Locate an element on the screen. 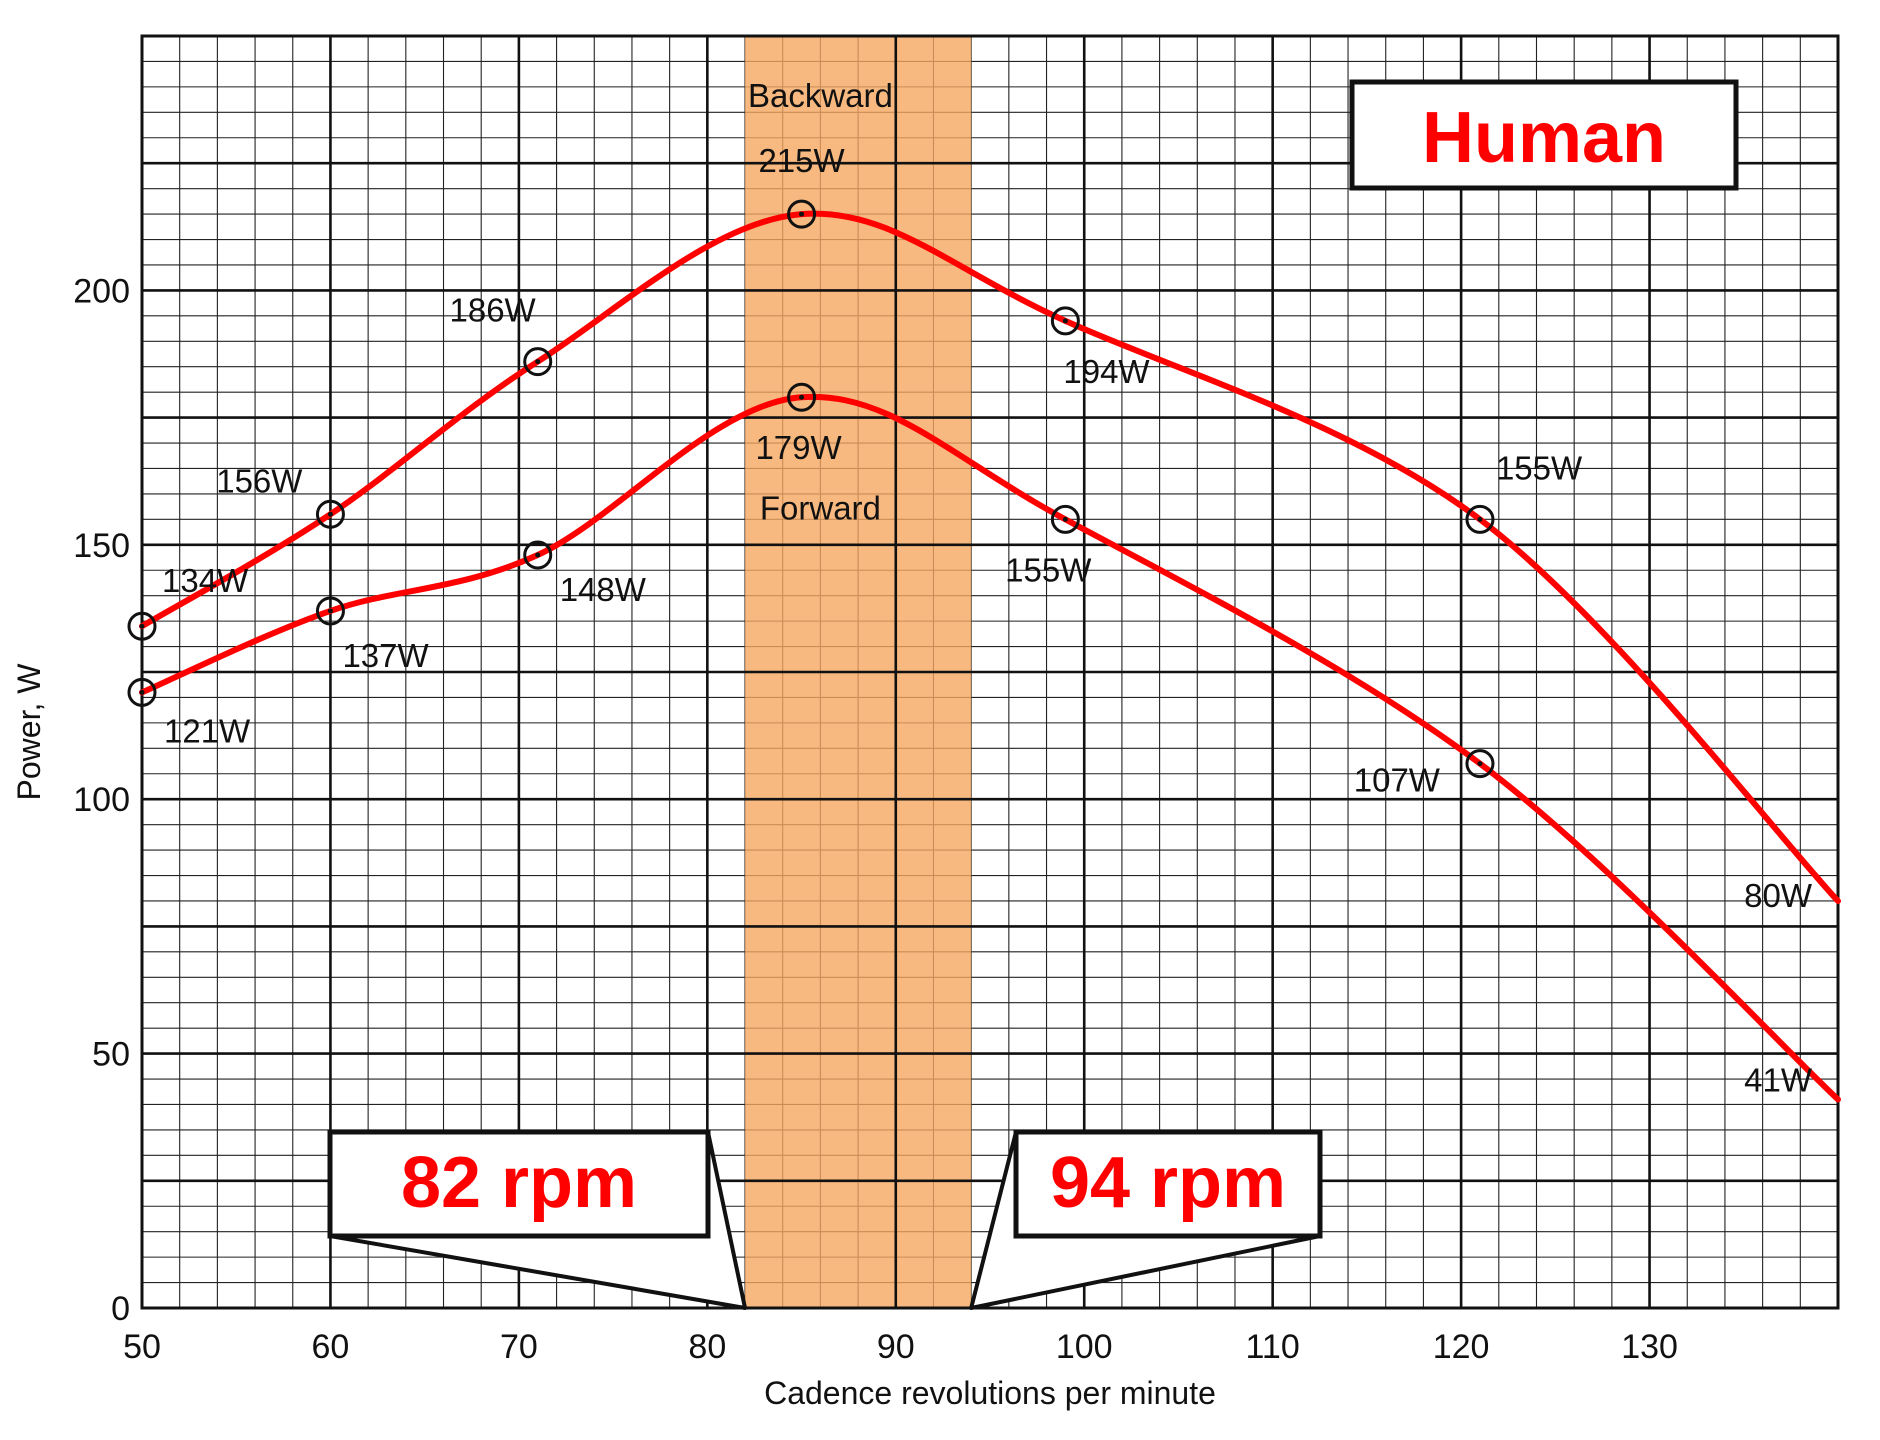  chart-title: Human is located at coordinates (1544, 138).